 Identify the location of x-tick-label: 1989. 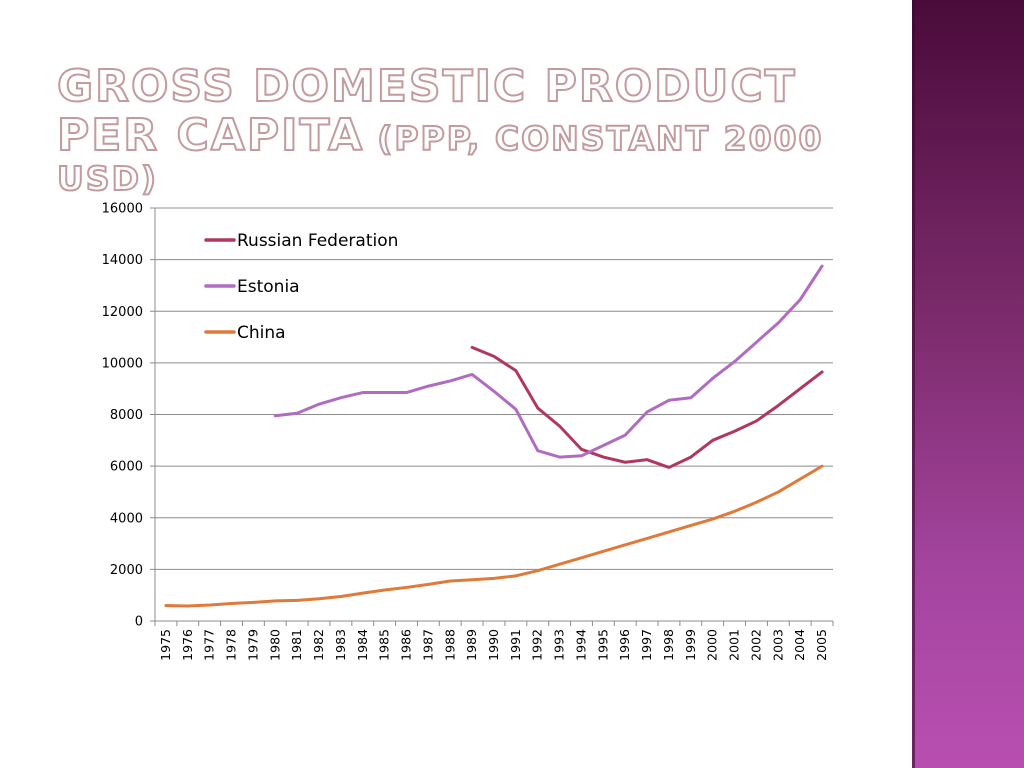
(471, 645).